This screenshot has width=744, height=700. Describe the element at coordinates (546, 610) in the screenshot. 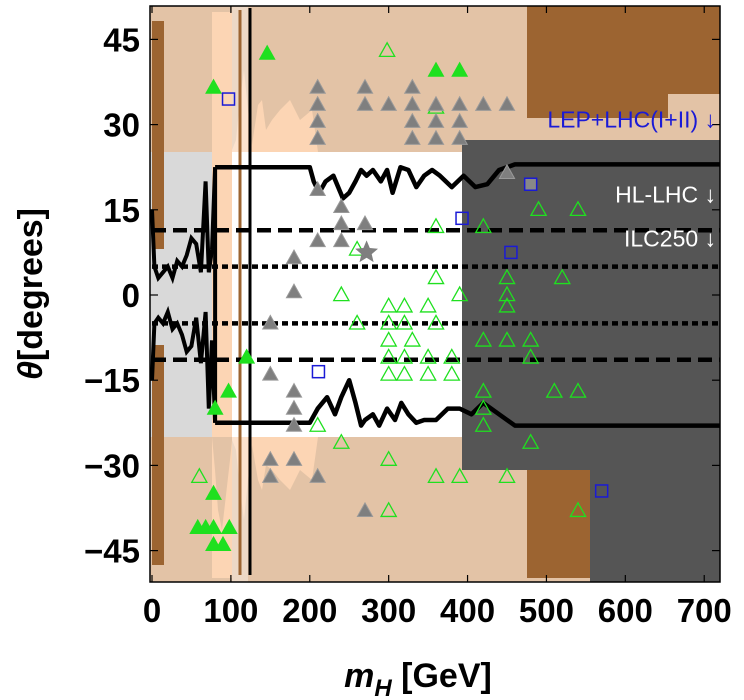

I see `x-tick-label: 500` at that location.